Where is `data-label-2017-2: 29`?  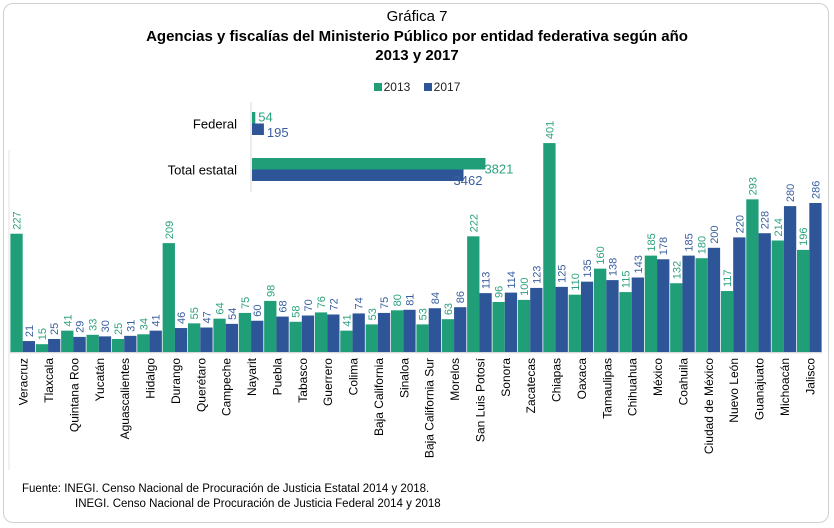
data-label-2017-2: 29 is located at coordinates (81, 327).